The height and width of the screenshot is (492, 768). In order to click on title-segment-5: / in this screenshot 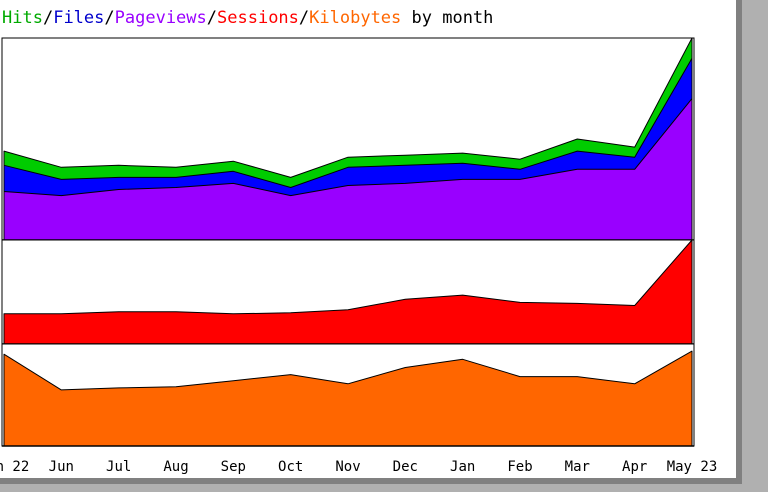, I will do `click(212, 18)`.